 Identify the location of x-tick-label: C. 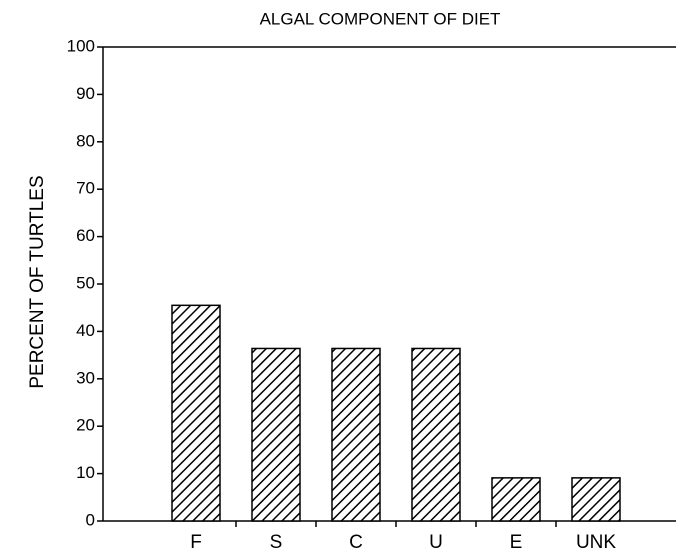
(356, 542).